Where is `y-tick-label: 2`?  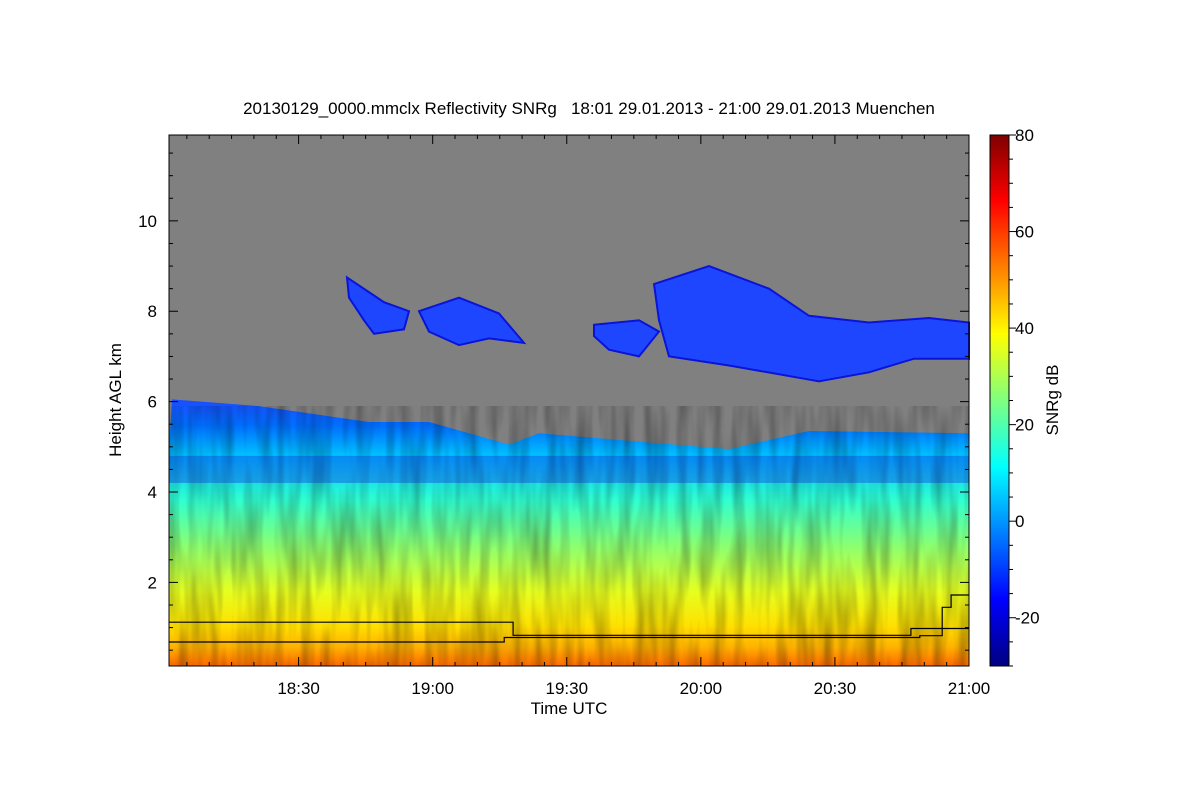 y-tick-label: 2 is located at coordinates (152, 582).